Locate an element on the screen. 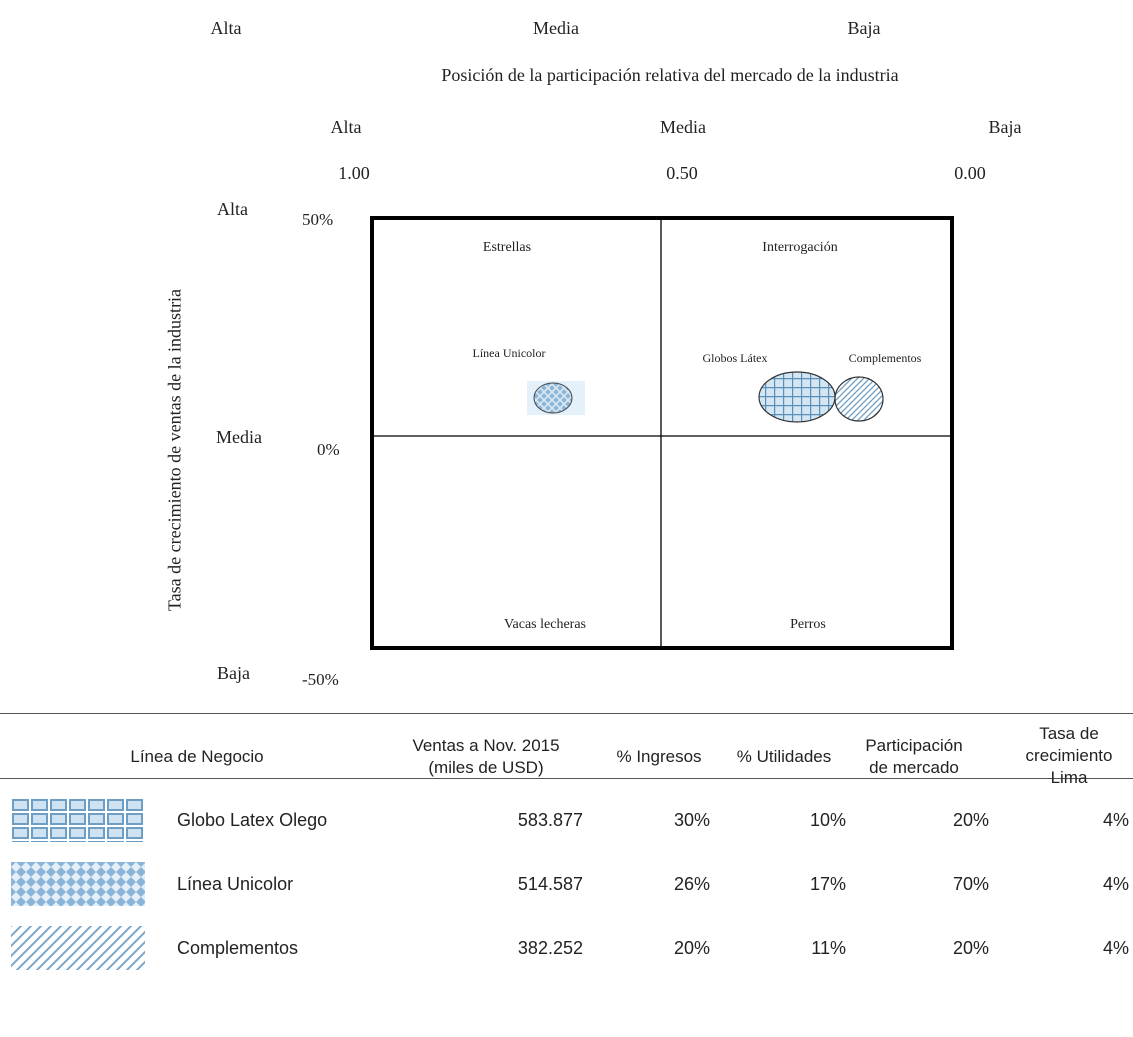 The image size is (1133, 1037). row-ventas: 382.252 is located at coordinates (550, 948).